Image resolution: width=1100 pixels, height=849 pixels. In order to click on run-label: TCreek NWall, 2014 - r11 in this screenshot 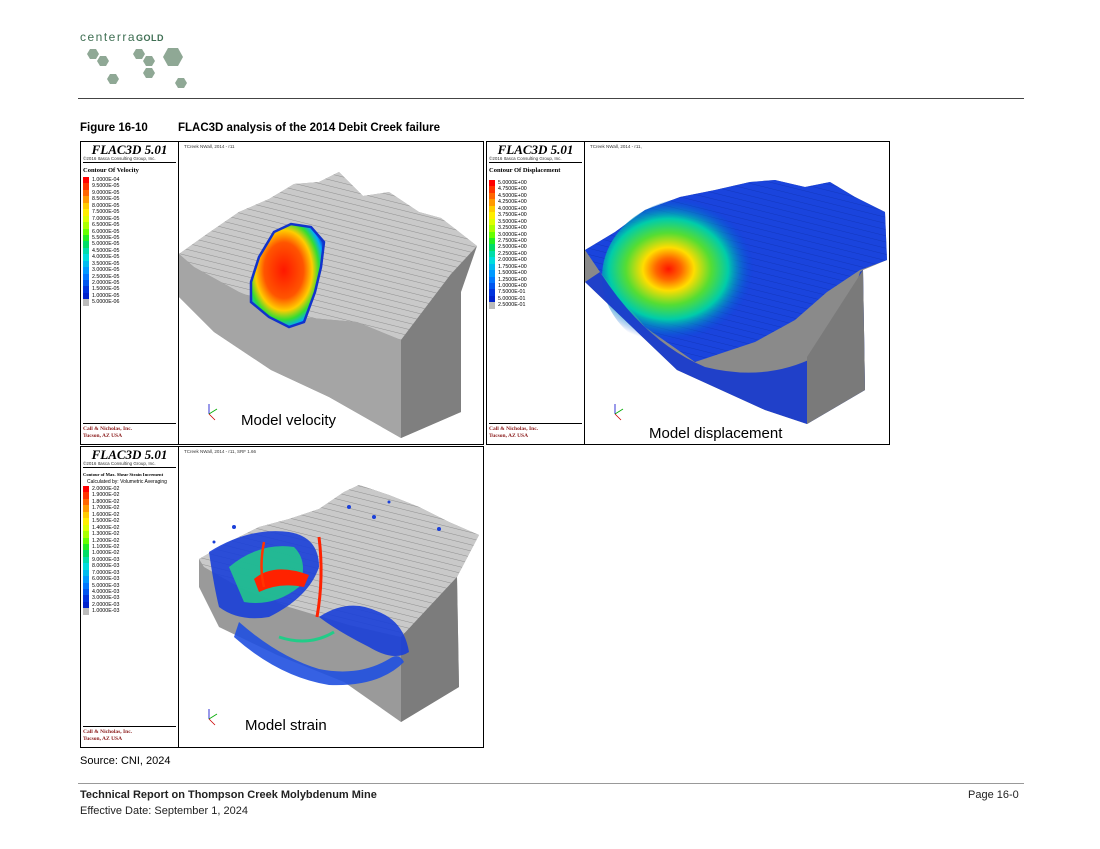, I will do `click(209, 146)`.